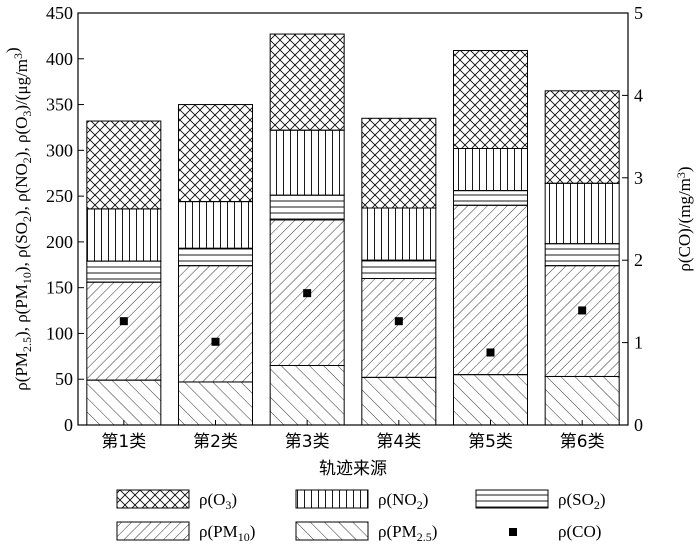  I want to click on bar-seg-1-s1, so click(124, 402).